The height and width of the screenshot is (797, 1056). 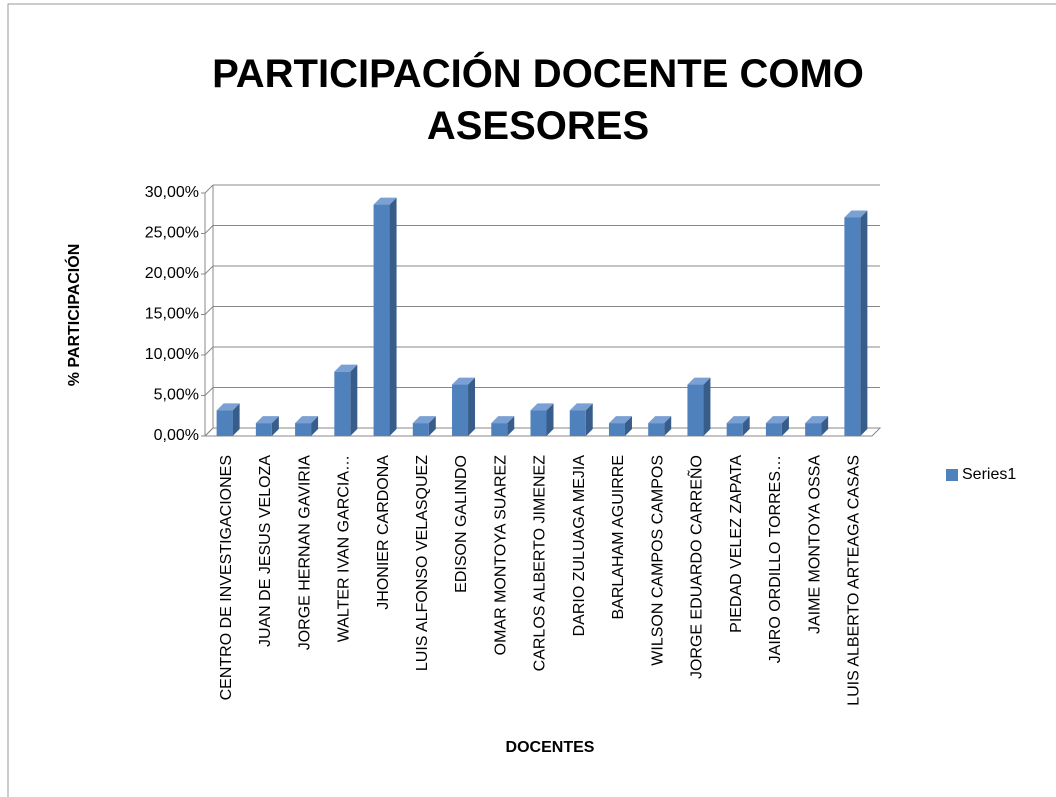 What do you see at coordinates (172, 233) in the screenshot?
I see `y-tick-label: 25,00%` at bounding box center [172, 233].